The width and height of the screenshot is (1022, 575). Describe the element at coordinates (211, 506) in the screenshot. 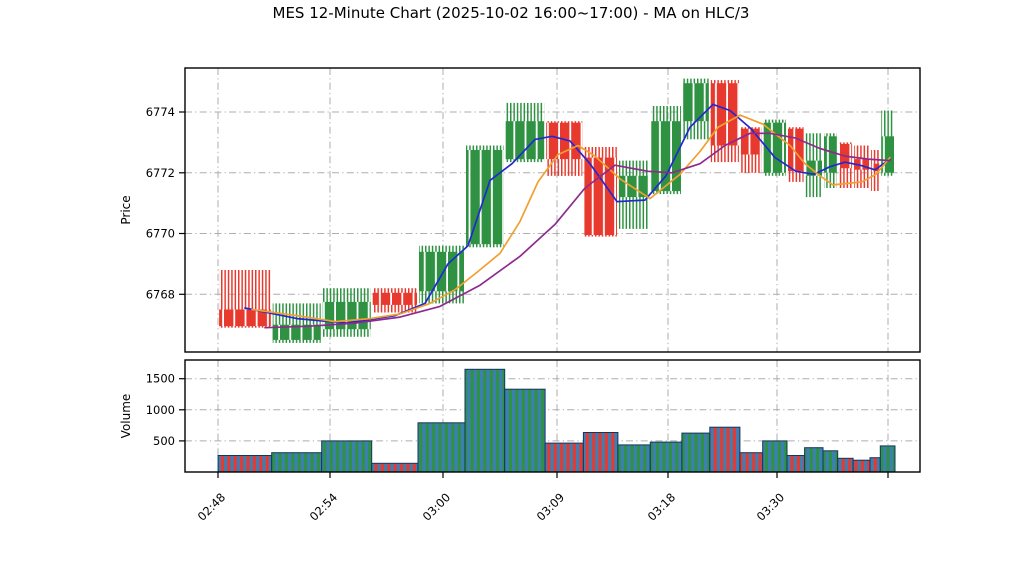

I see `time-tick-label: 02:48` at that location.